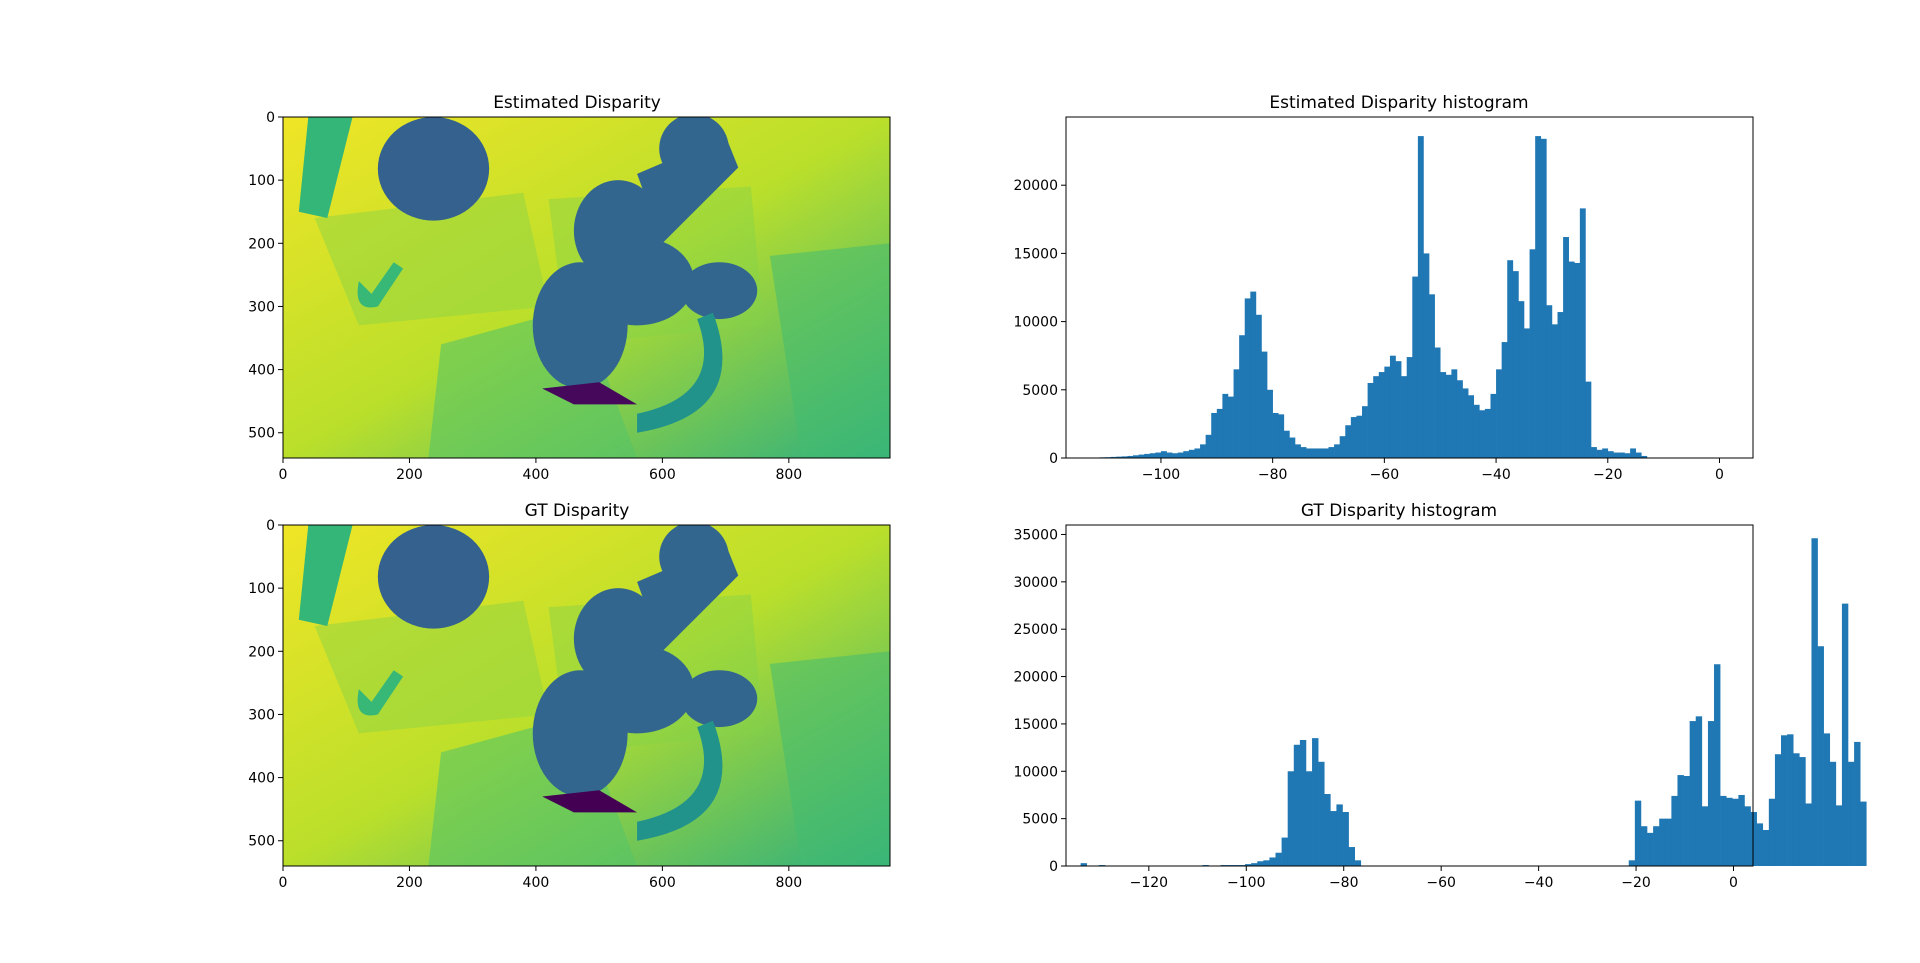 The width and height of the screenshot is (1920, 963). I want to click on hist-3-ytick-label: 35000, so click(1035, 535).